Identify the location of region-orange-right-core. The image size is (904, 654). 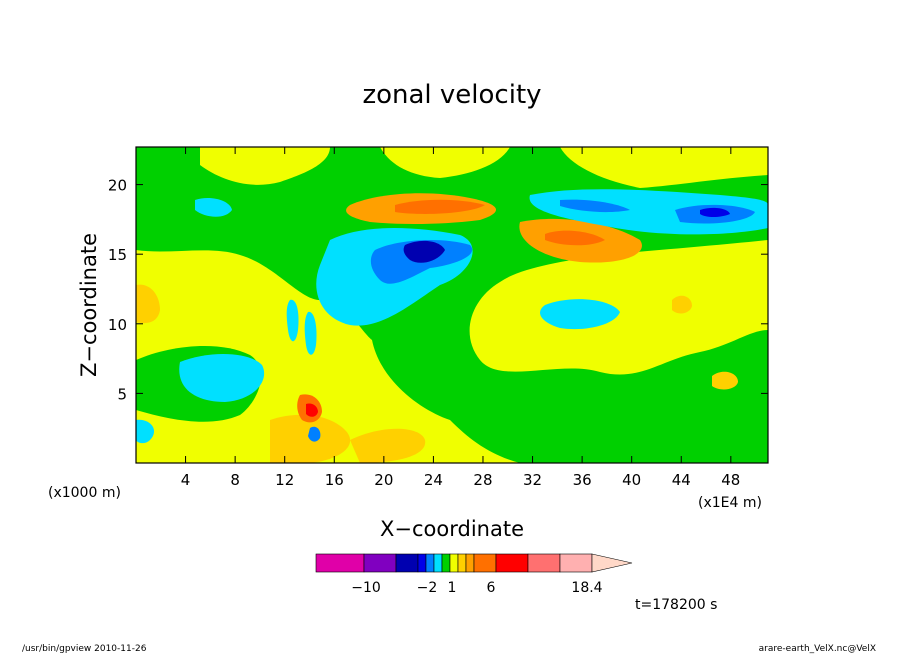
(575, 238).